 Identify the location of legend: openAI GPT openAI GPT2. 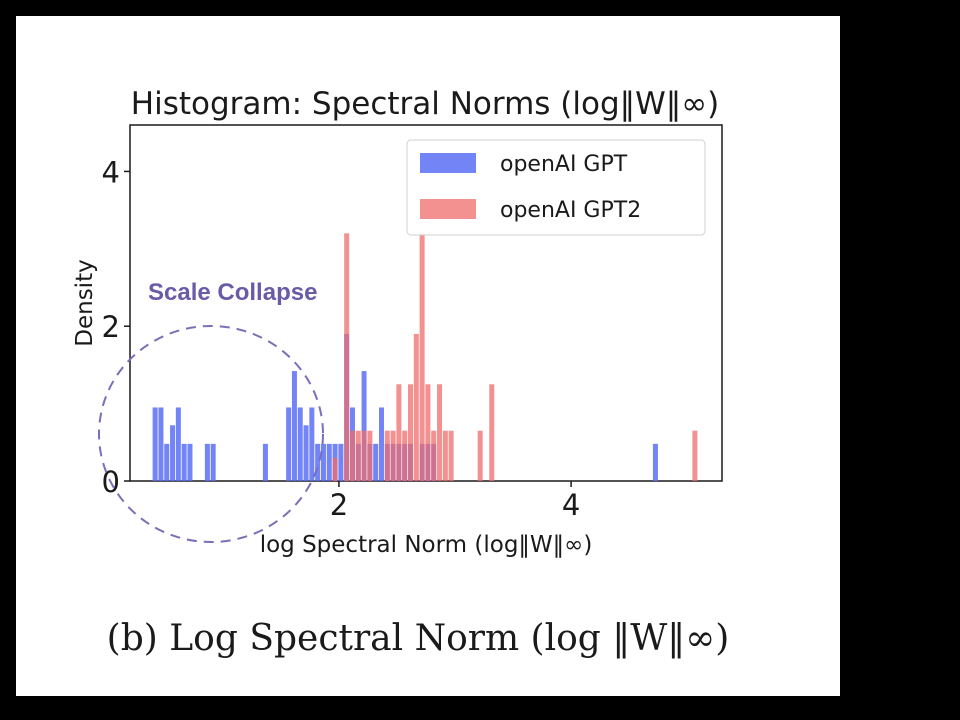
(556, 187).